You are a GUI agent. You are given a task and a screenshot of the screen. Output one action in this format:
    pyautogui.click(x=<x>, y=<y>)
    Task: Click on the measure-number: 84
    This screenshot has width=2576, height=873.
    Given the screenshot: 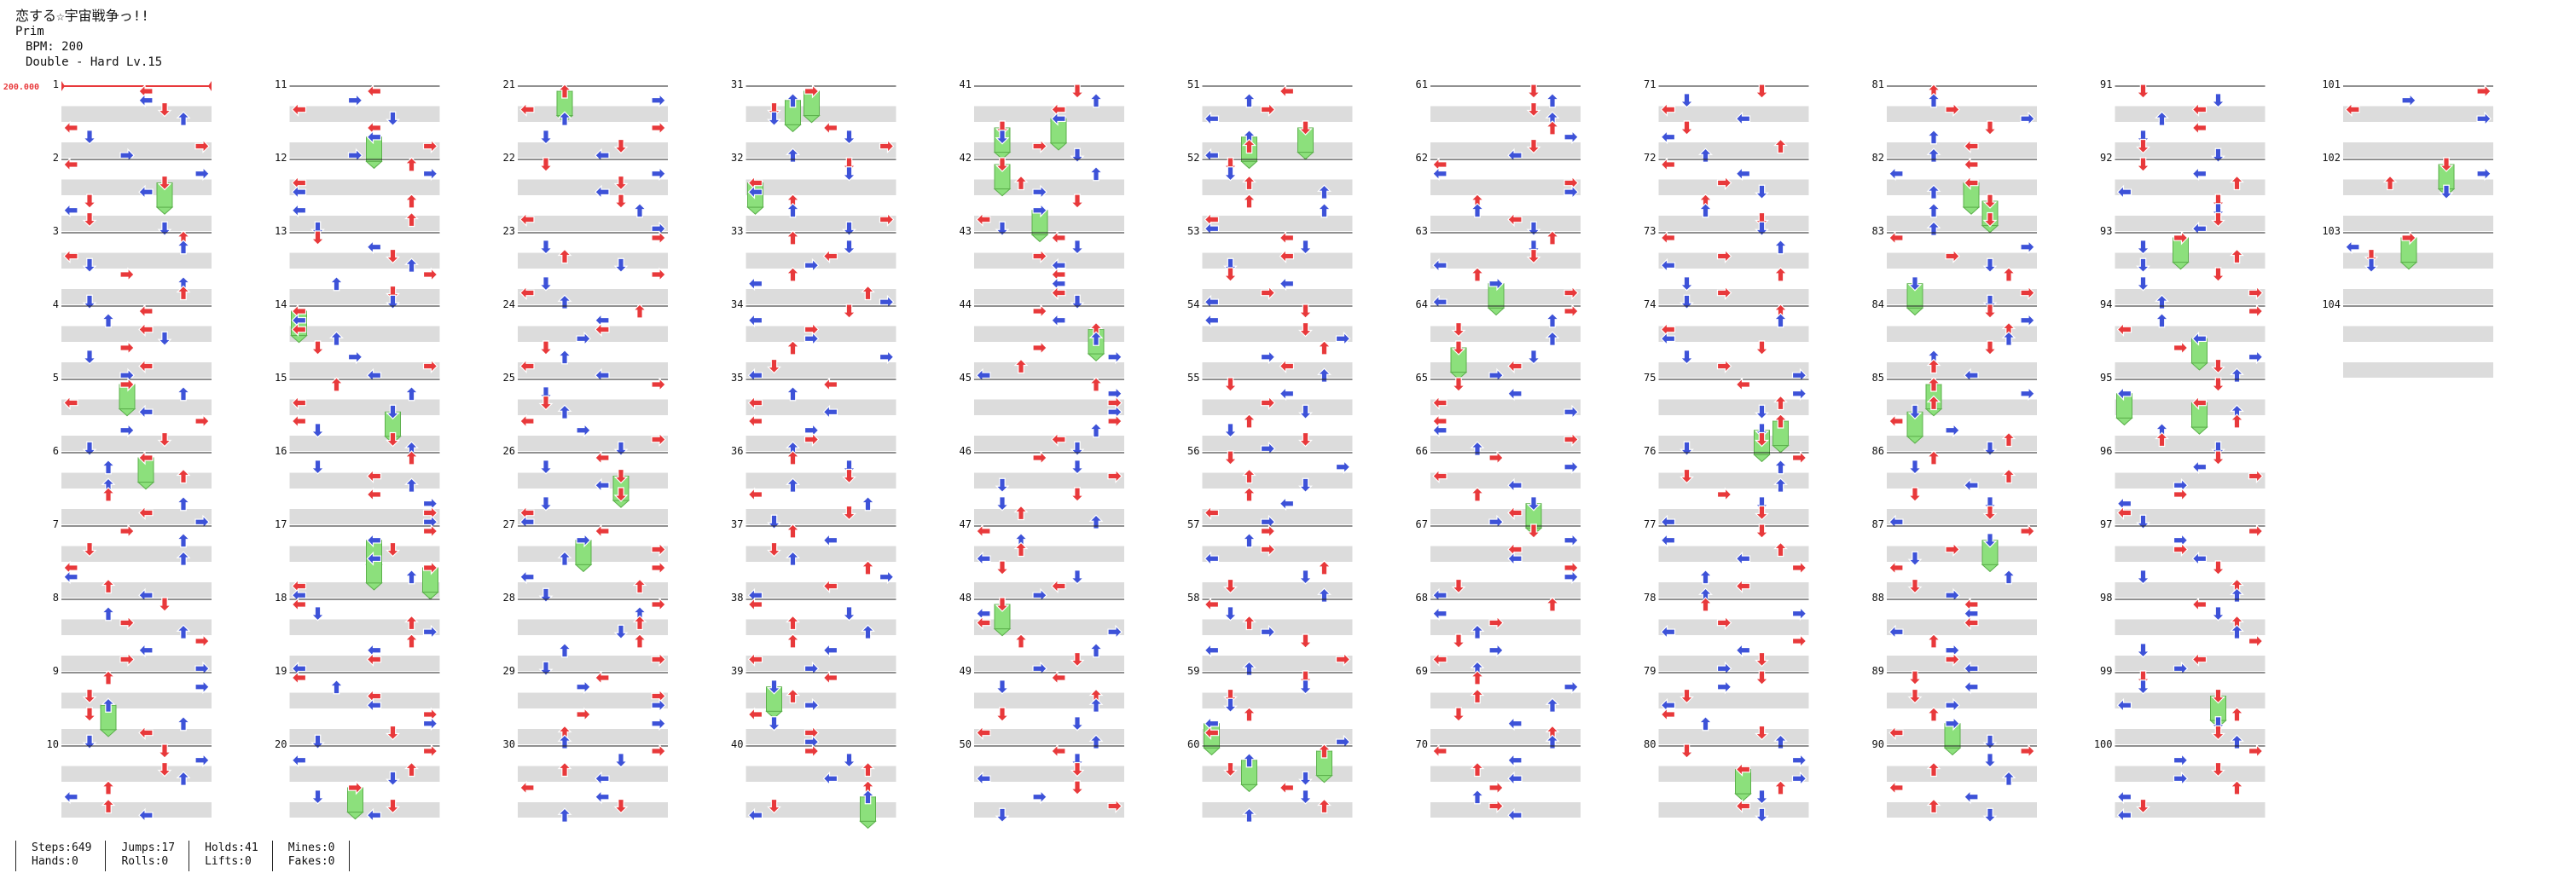 What is the action you would take?
    pyautogui.click(x=1878, y=304)
    